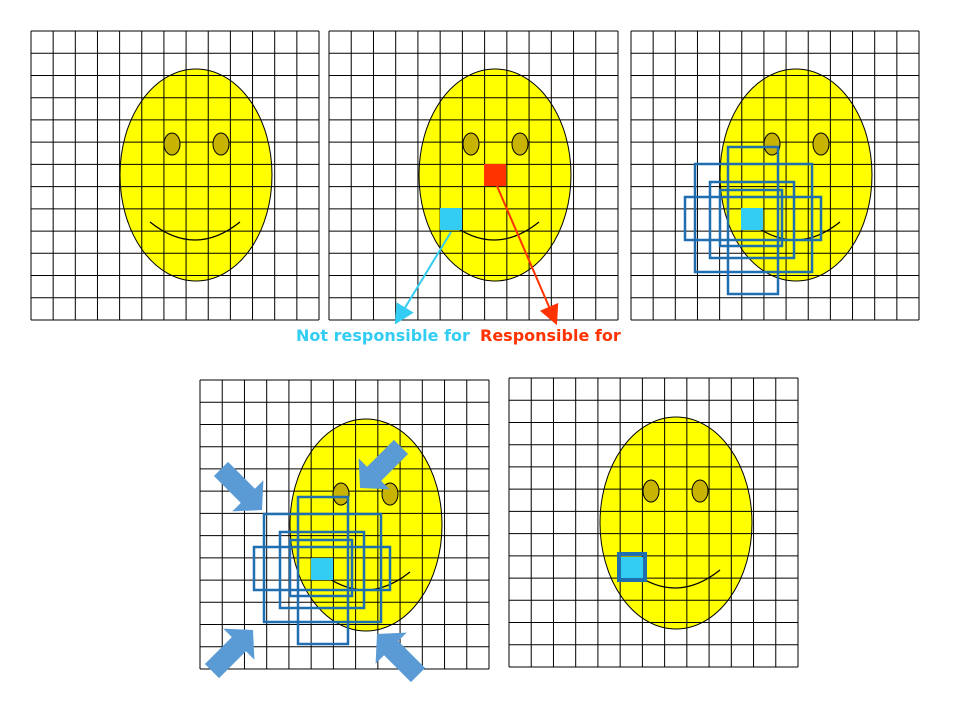  Describe the element at coordinates (527, 255) in the screenshot. I see `red-arrow` at that location.